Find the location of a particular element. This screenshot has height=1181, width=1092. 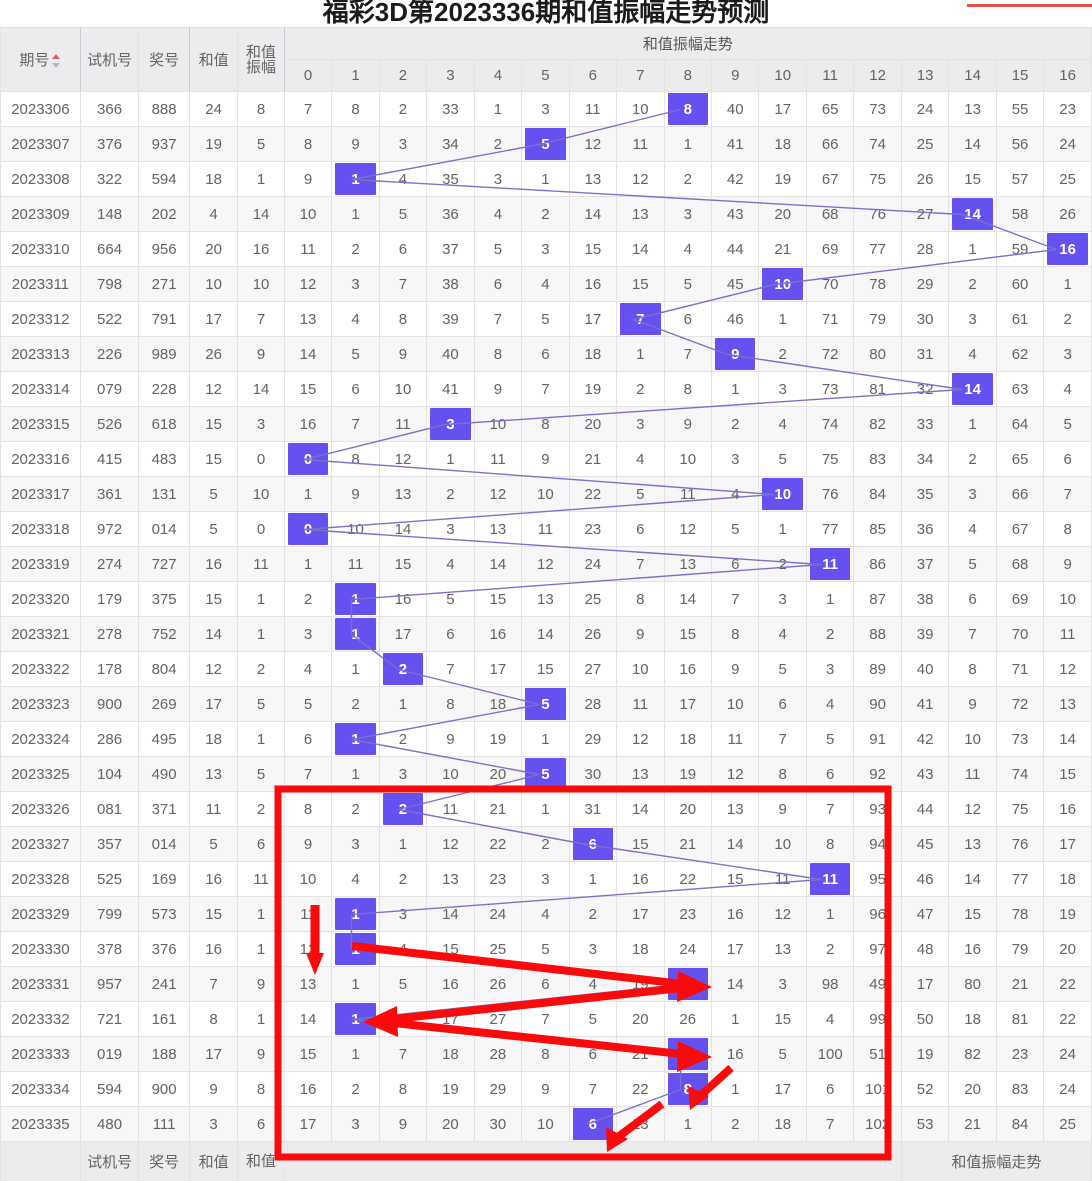

th-col-16: 16 is located at coordinates (1067, 75).